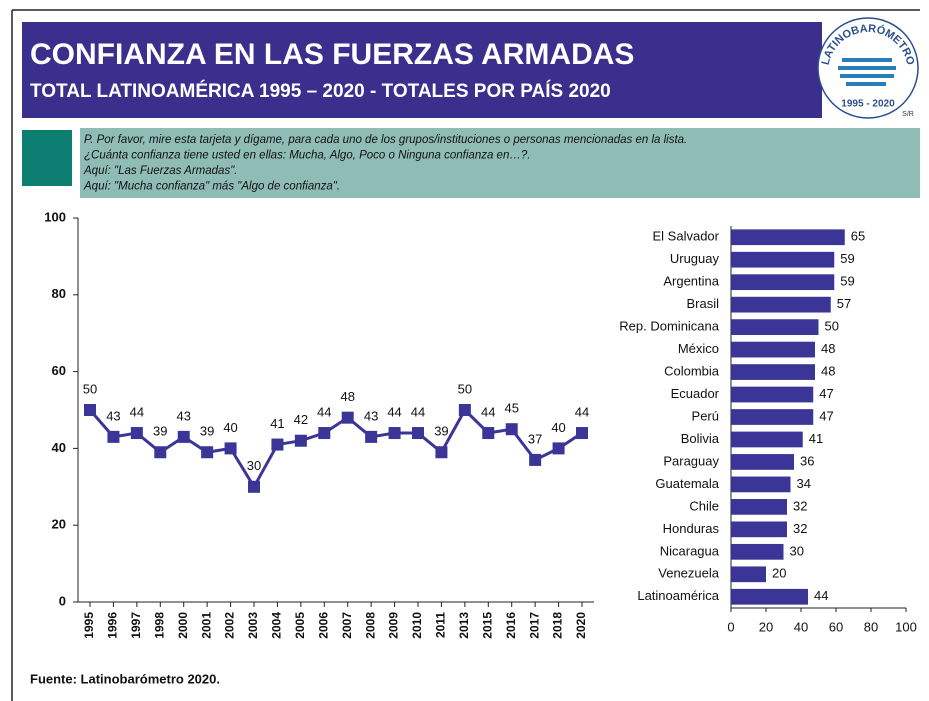 Image resolution: width=929 pixels, height=701 pixels. I want to click on y-tick-label: Brasil, so click(702, 303).